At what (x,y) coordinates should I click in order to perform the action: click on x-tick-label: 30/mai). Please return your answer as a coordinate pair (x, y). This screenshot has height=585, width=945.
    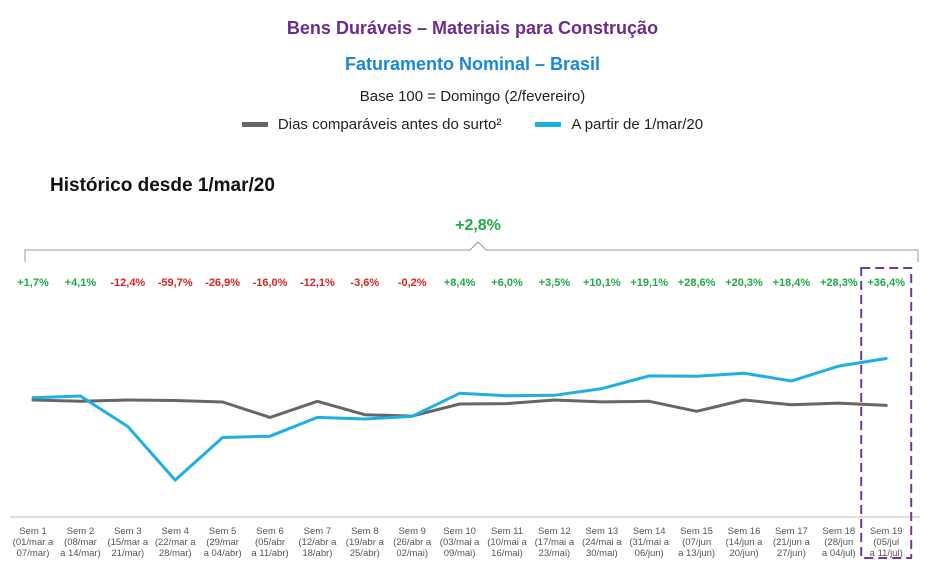
    Looking at the image, I should click on (602, 553).